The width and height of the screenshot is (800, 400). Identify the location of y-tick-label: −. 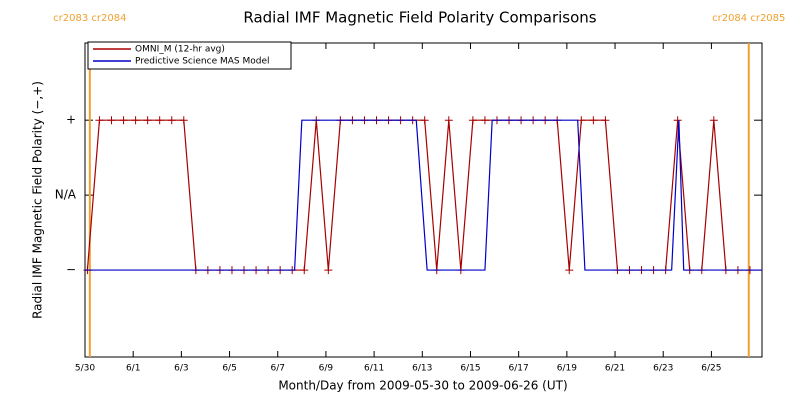
(71, 270).